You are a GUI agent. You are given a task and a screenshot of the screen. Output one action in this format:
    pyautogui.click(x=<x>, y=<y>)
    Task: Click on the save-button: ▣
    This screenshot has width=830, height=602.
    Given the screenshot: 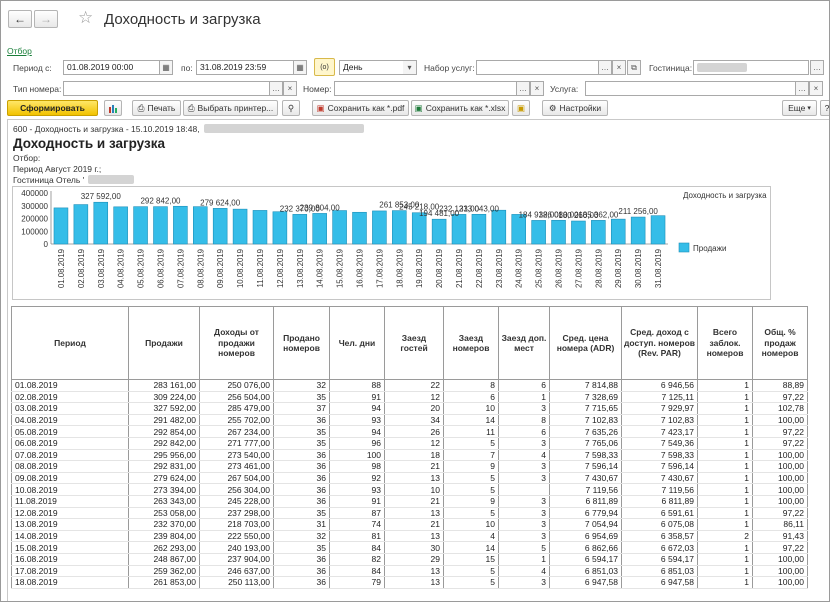 What is the action you would take?
    pyautogui.click(x=521, y=108)
    